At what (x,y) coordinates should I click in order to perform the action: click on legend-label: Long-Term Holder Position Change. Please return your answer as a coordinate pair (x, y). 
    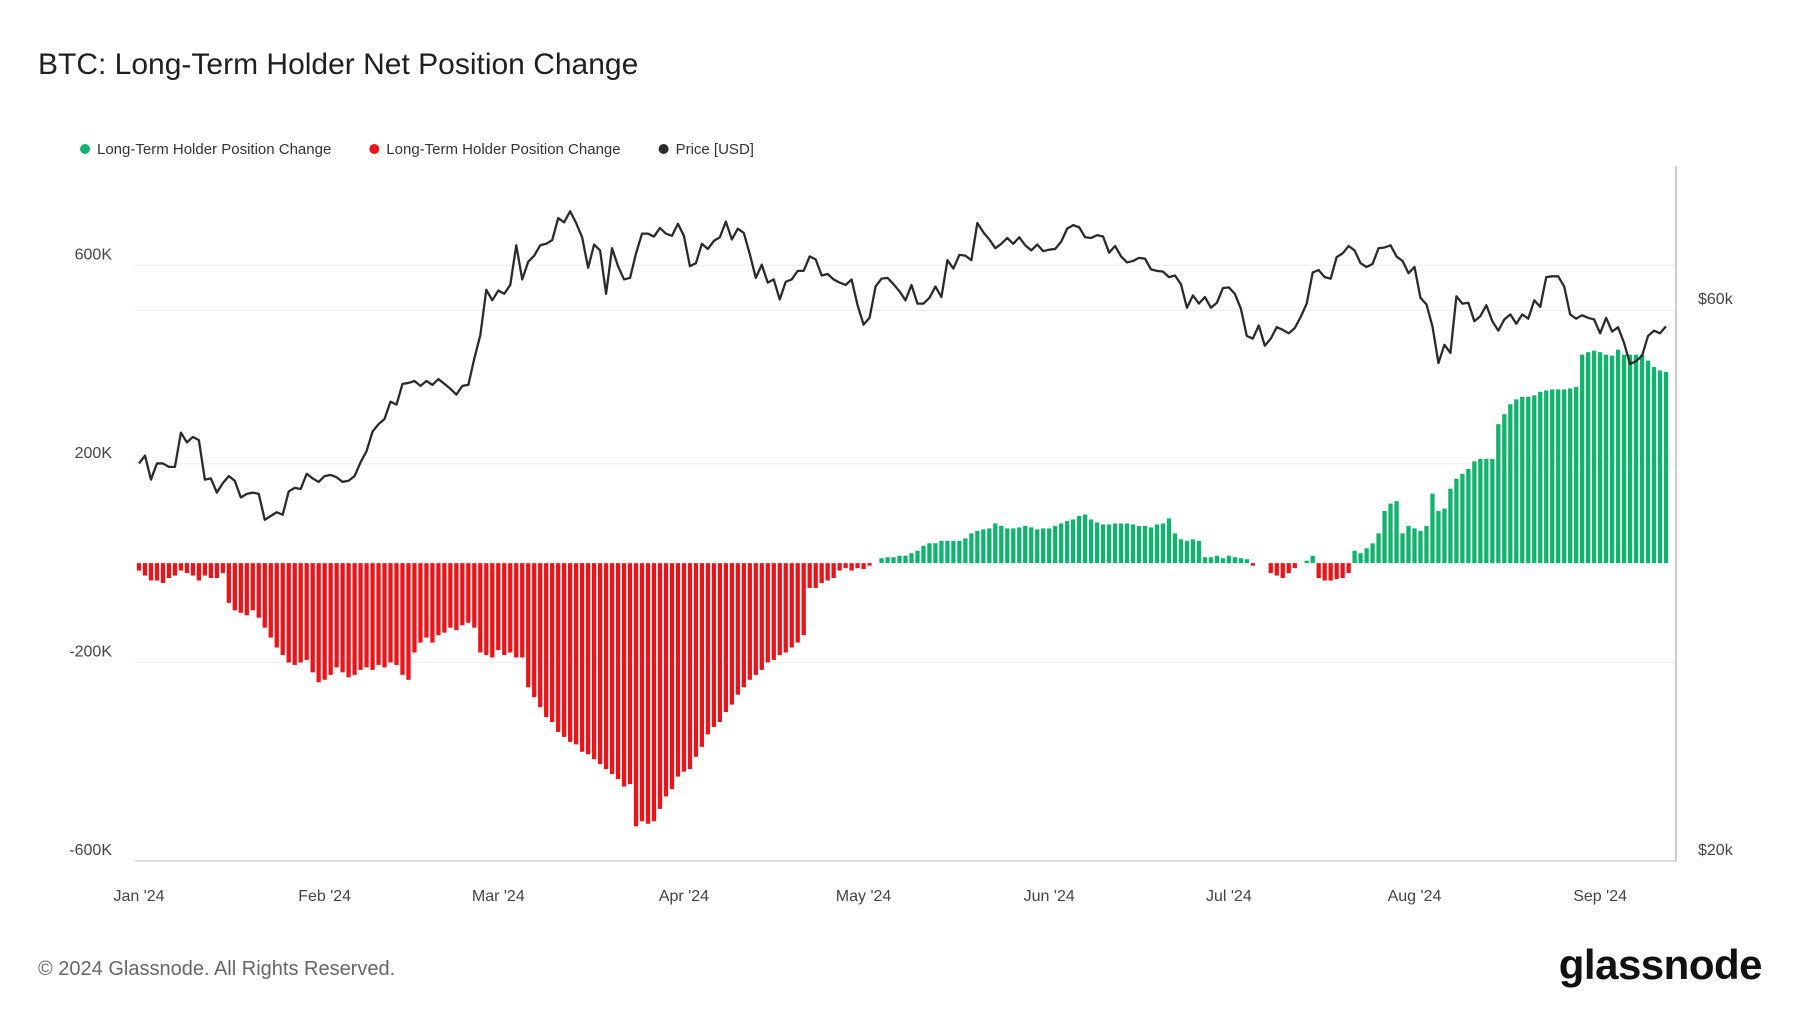
    Looking at the image, I should click on (503, 149).